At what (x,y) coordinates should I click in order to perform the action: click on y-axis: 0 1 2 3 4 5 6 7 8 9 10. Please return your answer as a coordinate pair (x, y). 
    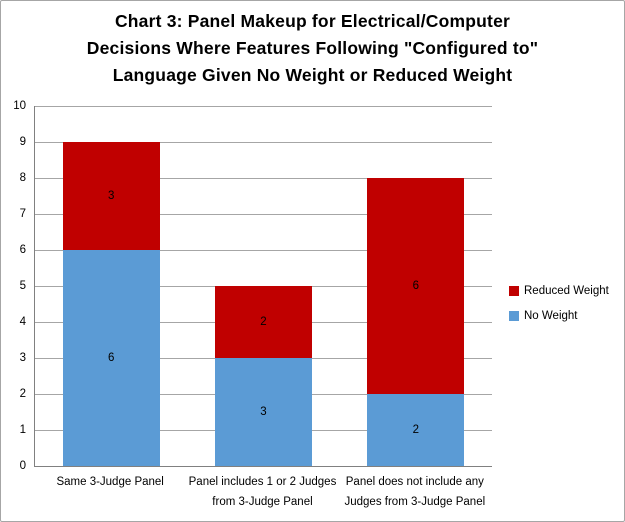
    Looking at the image, I should click on (15, 286).